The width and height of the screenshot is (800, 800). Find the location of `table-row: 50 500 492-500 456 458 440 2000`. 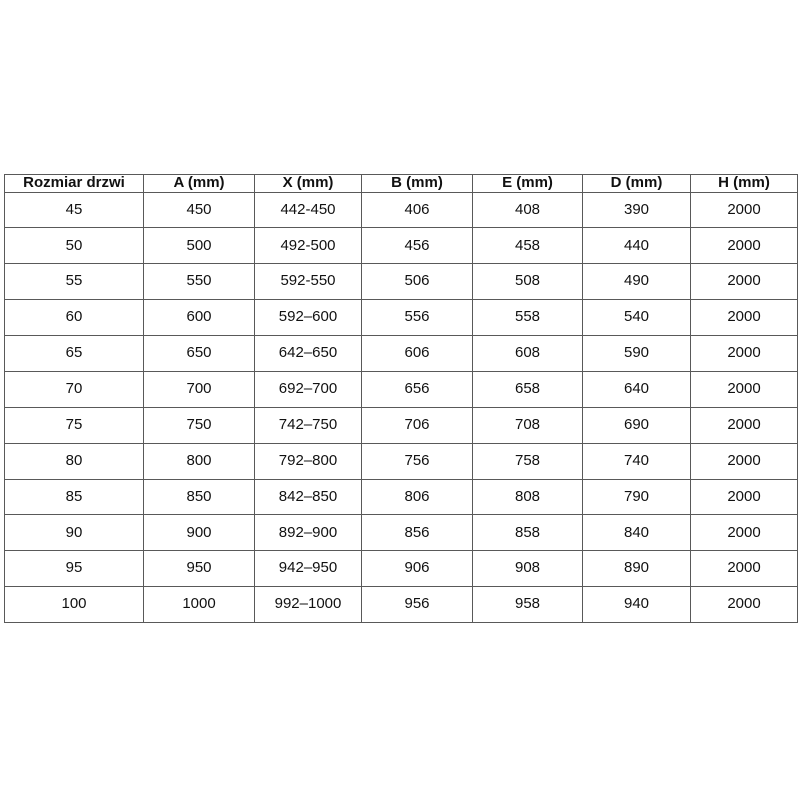

table-row: 50 500 492-500 456 458 440 2000 is located at coordinates (401, 246).